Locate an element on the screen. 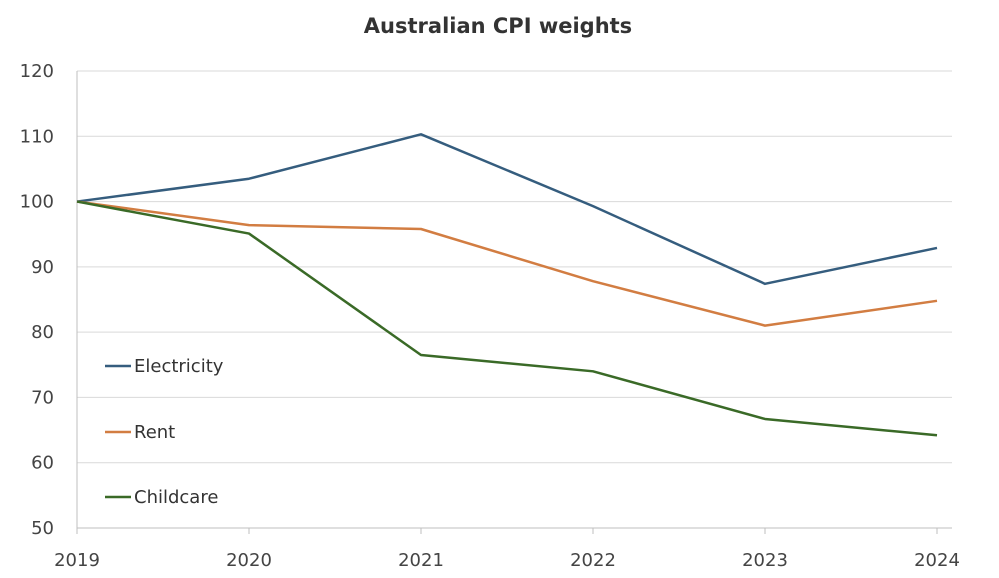 Image resolution: width=999 pixels, height=578 pixels. y-axis-ticks: 50 60 70 80 90 100 110 120 is located at coordinates (37, 300).